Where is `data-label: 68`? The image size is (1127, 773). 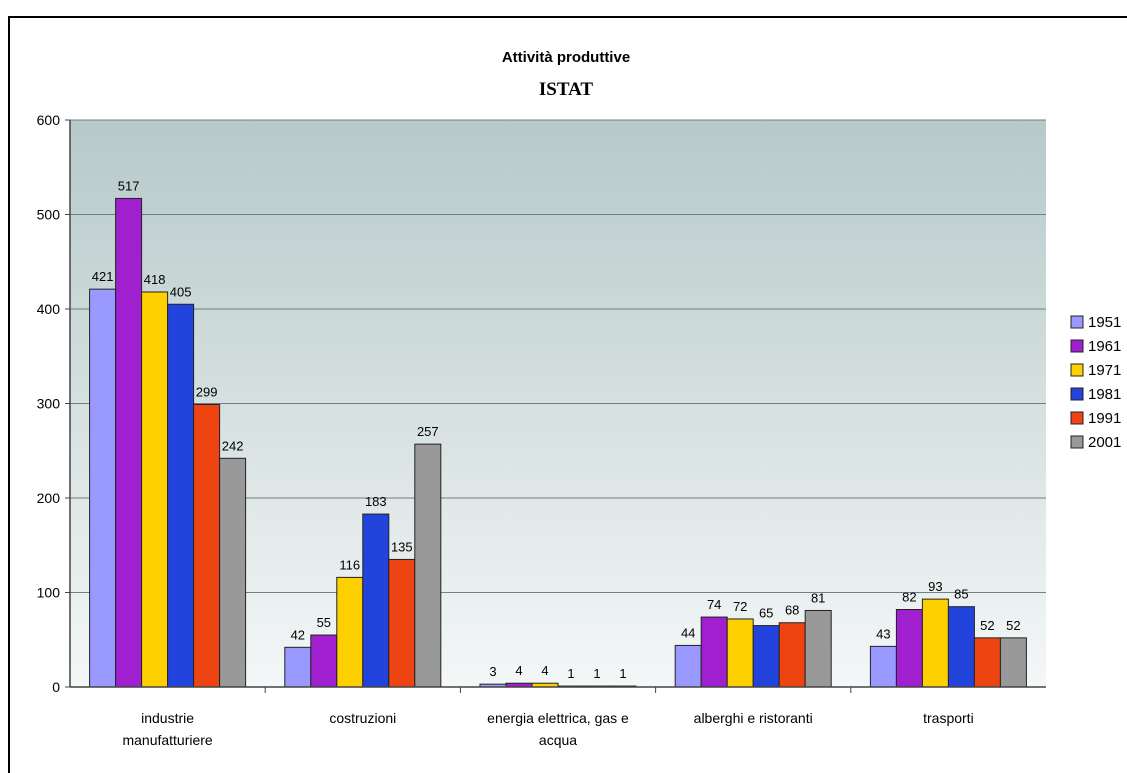
data-label: 68 is located at coordinates (792, 610).